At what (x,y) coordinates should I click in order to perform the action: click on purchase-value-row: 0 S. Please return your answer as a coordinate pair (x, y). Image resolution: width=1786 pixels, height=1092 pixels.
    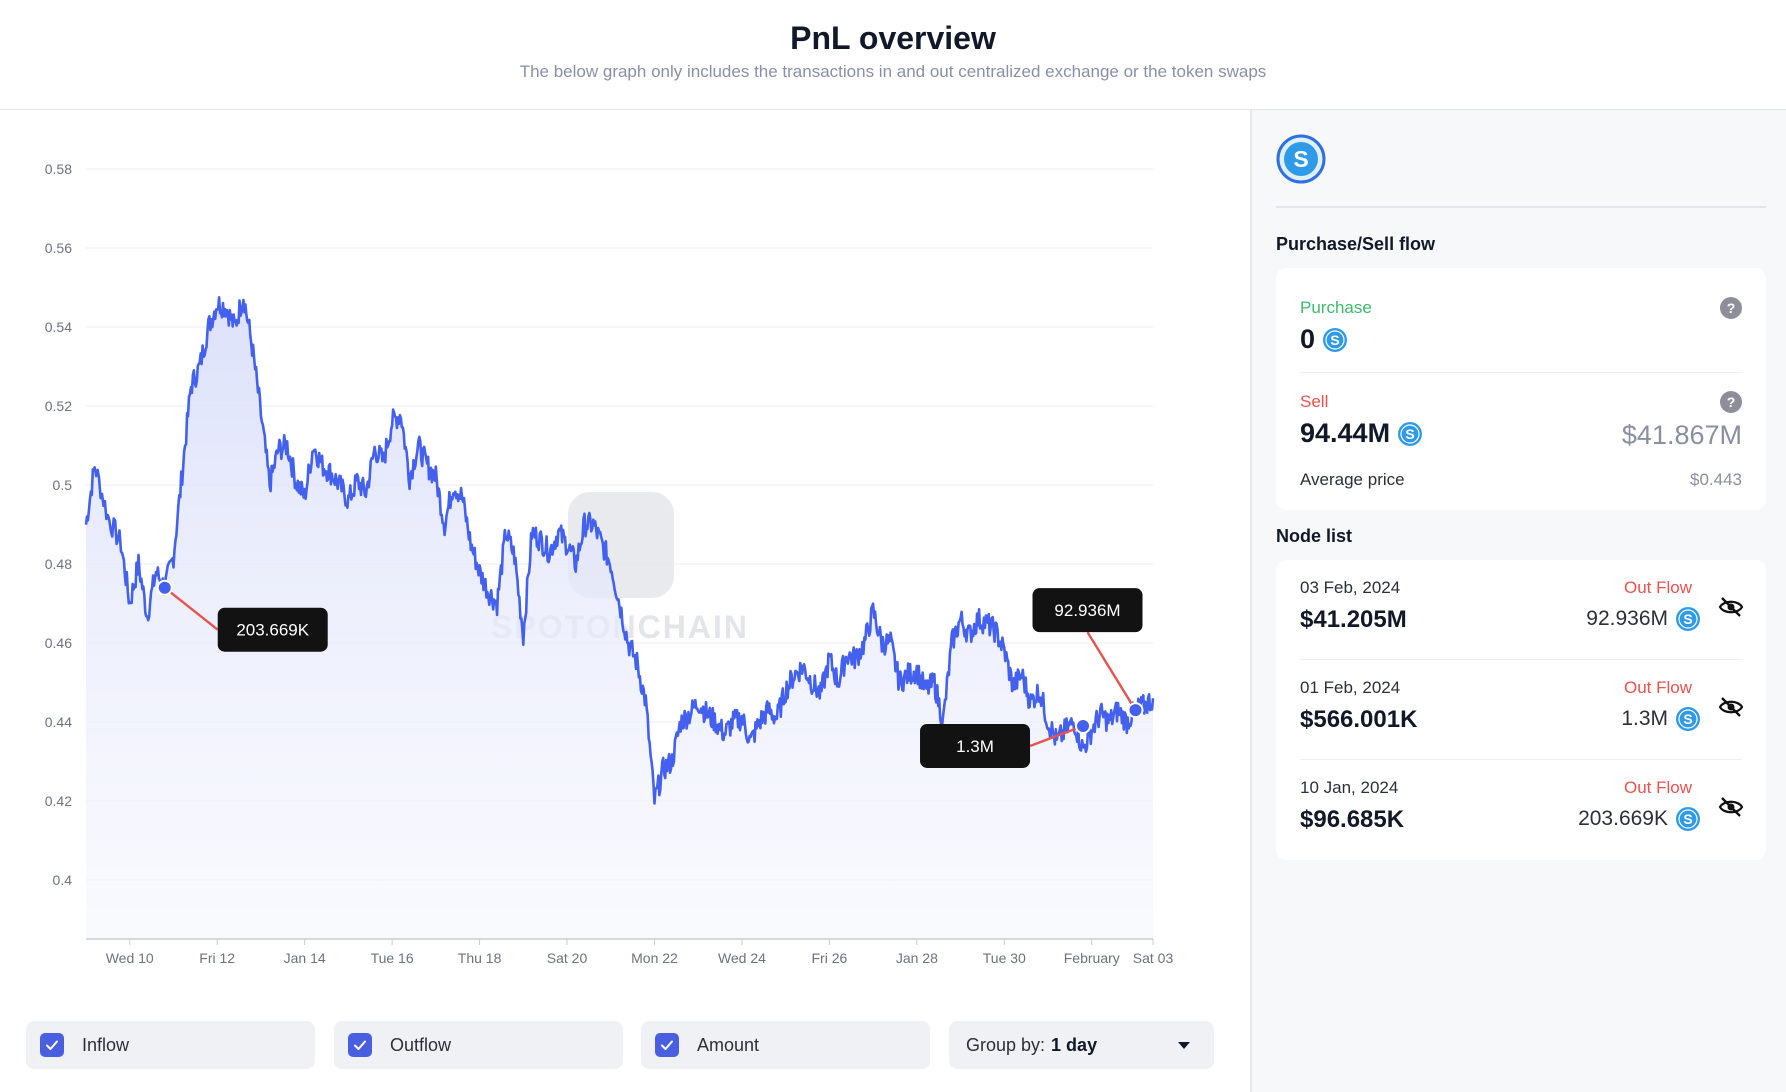
    Looking at the image, I should click on (1324, 339).